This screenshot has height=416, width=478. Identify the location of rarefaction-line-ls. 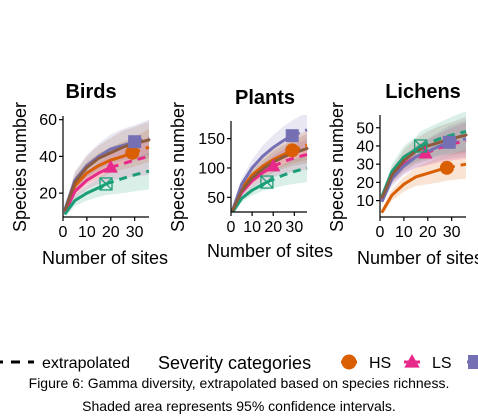
(88, 189).